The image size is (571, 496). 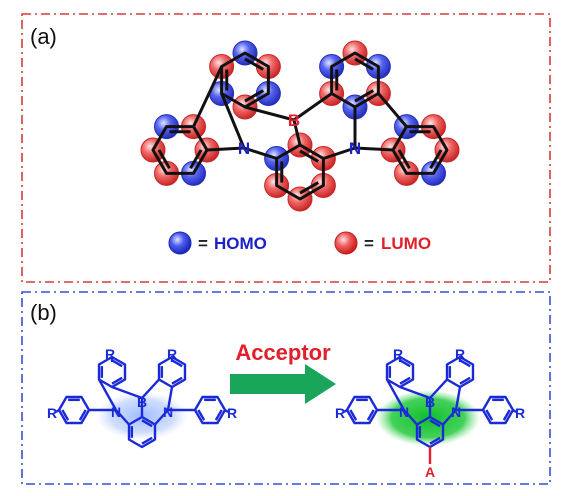 I want to click on bond-n-right-outer, so click(x=374, y=149).